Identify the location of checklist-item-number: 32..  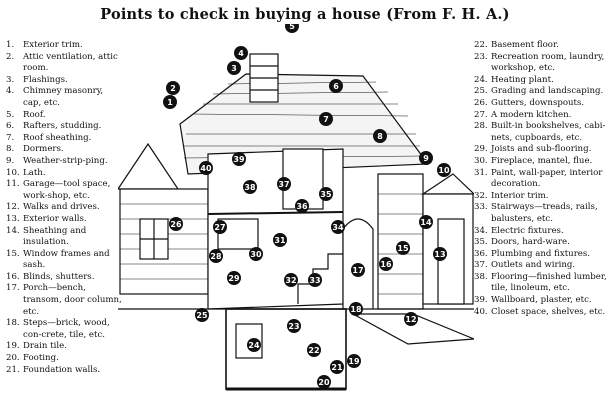
(481, 195).